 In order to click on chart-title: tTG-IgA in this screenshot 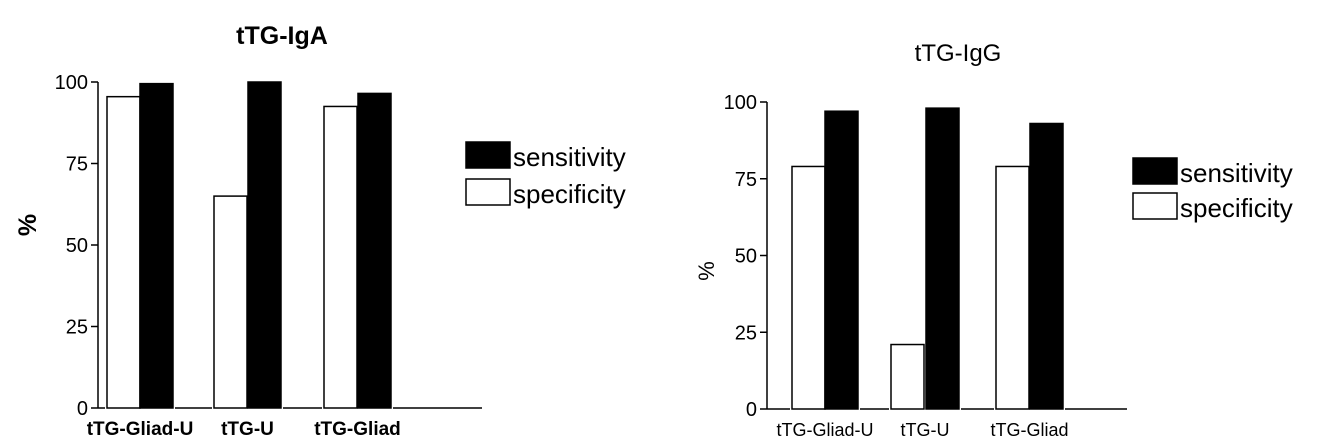, I will do `click(282, 36)`.